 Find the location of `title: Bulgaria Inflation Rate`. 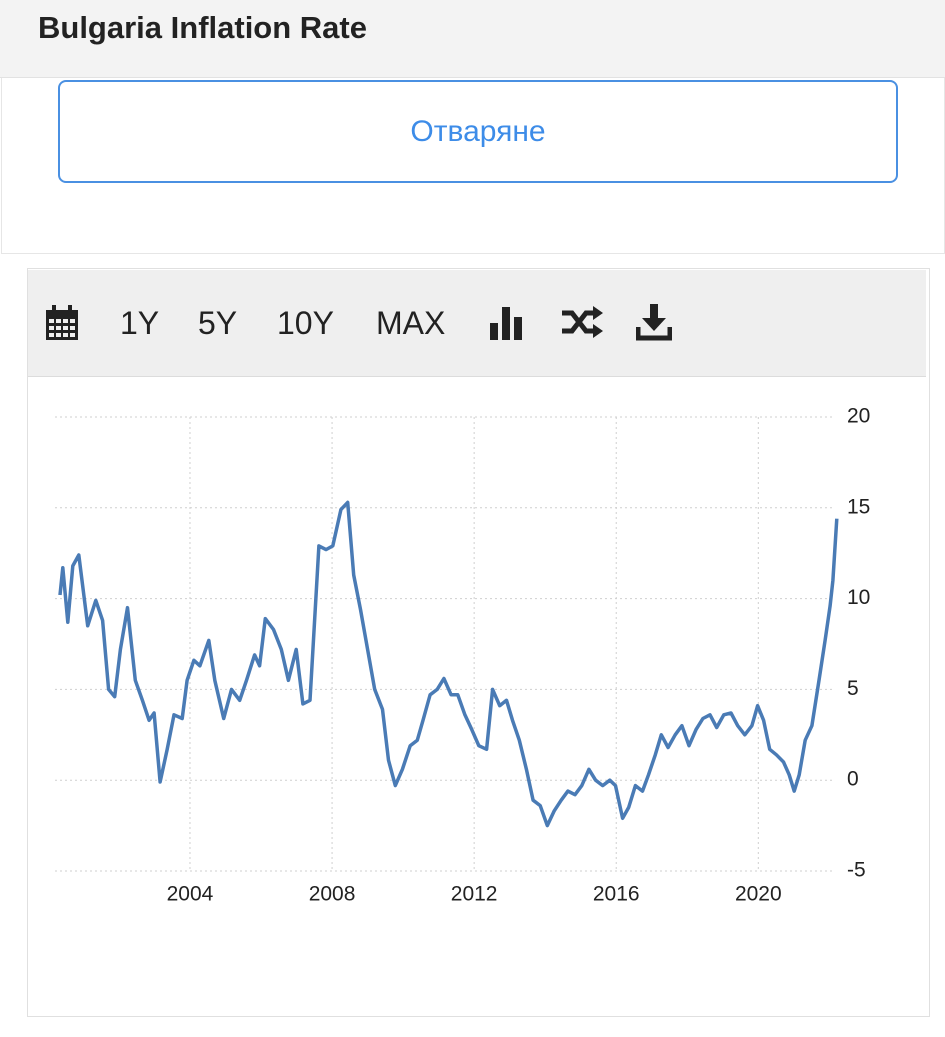

title: Bulgaria Inflation Rate is located at coordinates (202, 27).